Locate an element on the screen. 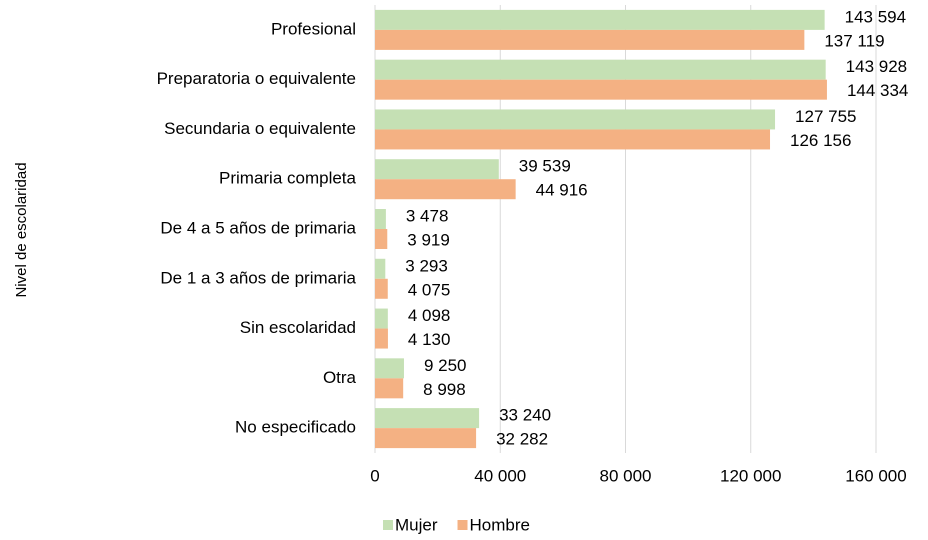 This screenshot has height=540, width=928. y-tick-label: Primaria completa is located at coordinates (288, 178).